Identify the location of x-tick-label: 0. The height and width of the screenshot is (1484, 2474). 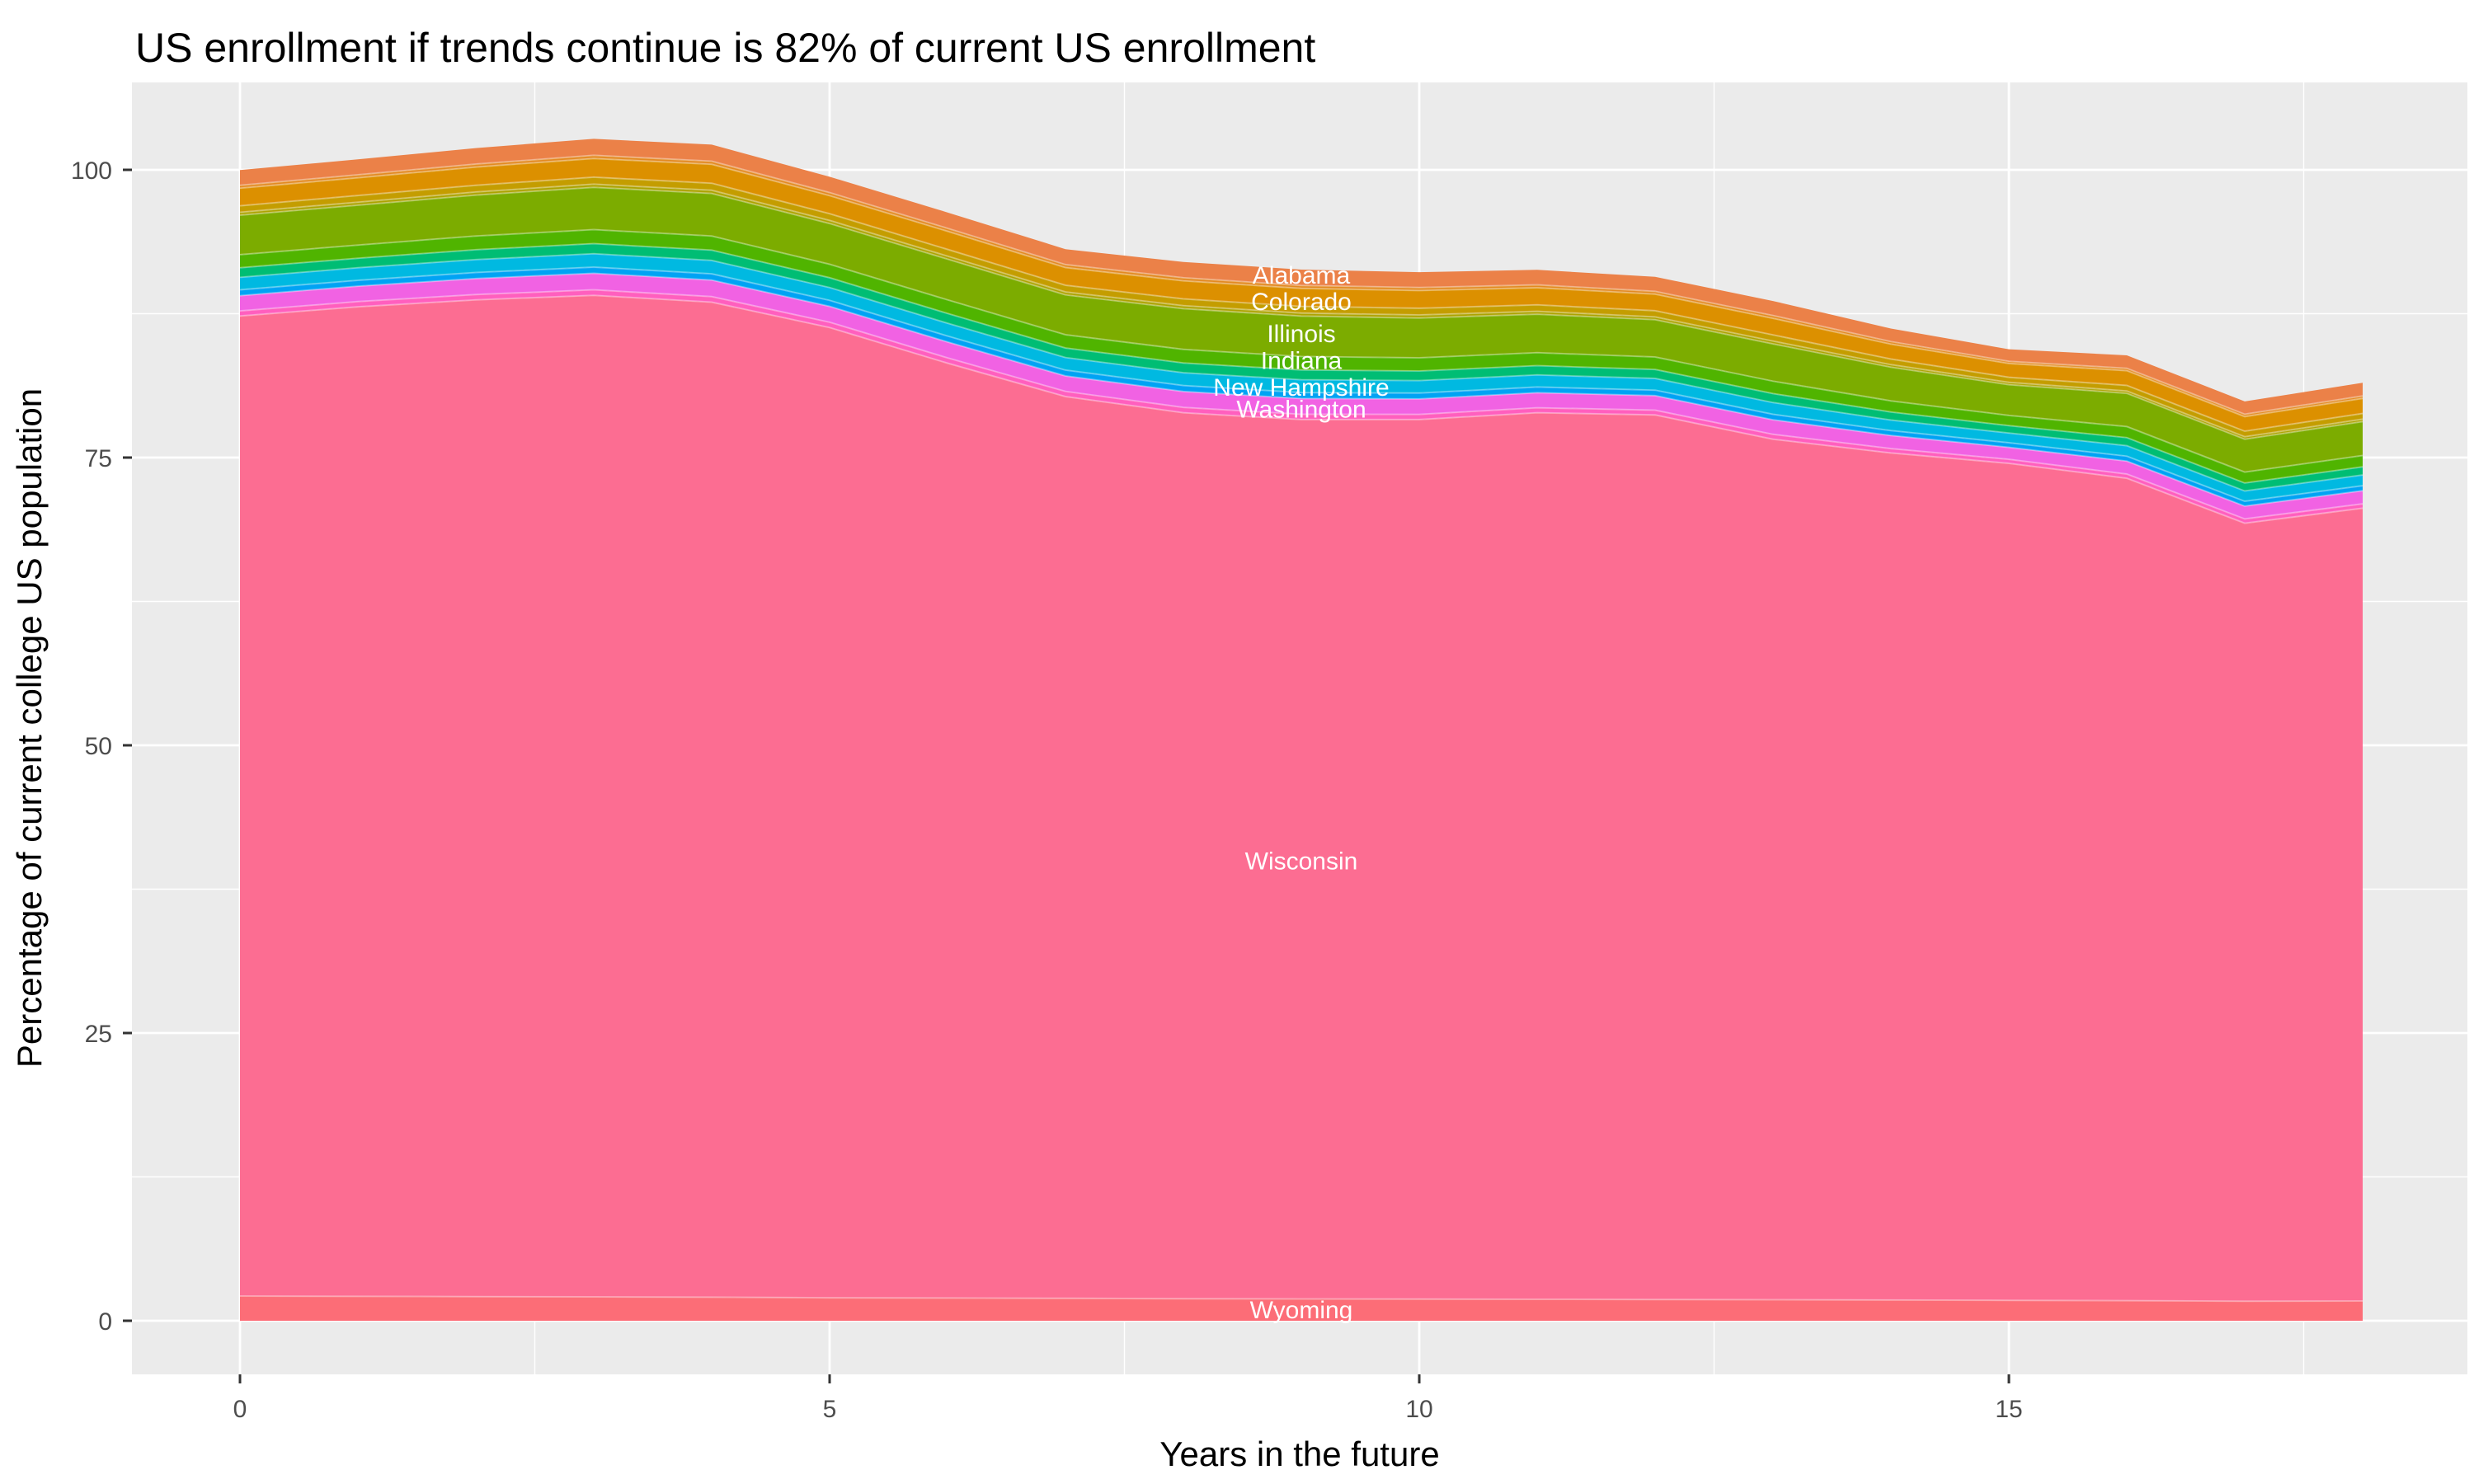
(240, 1409).